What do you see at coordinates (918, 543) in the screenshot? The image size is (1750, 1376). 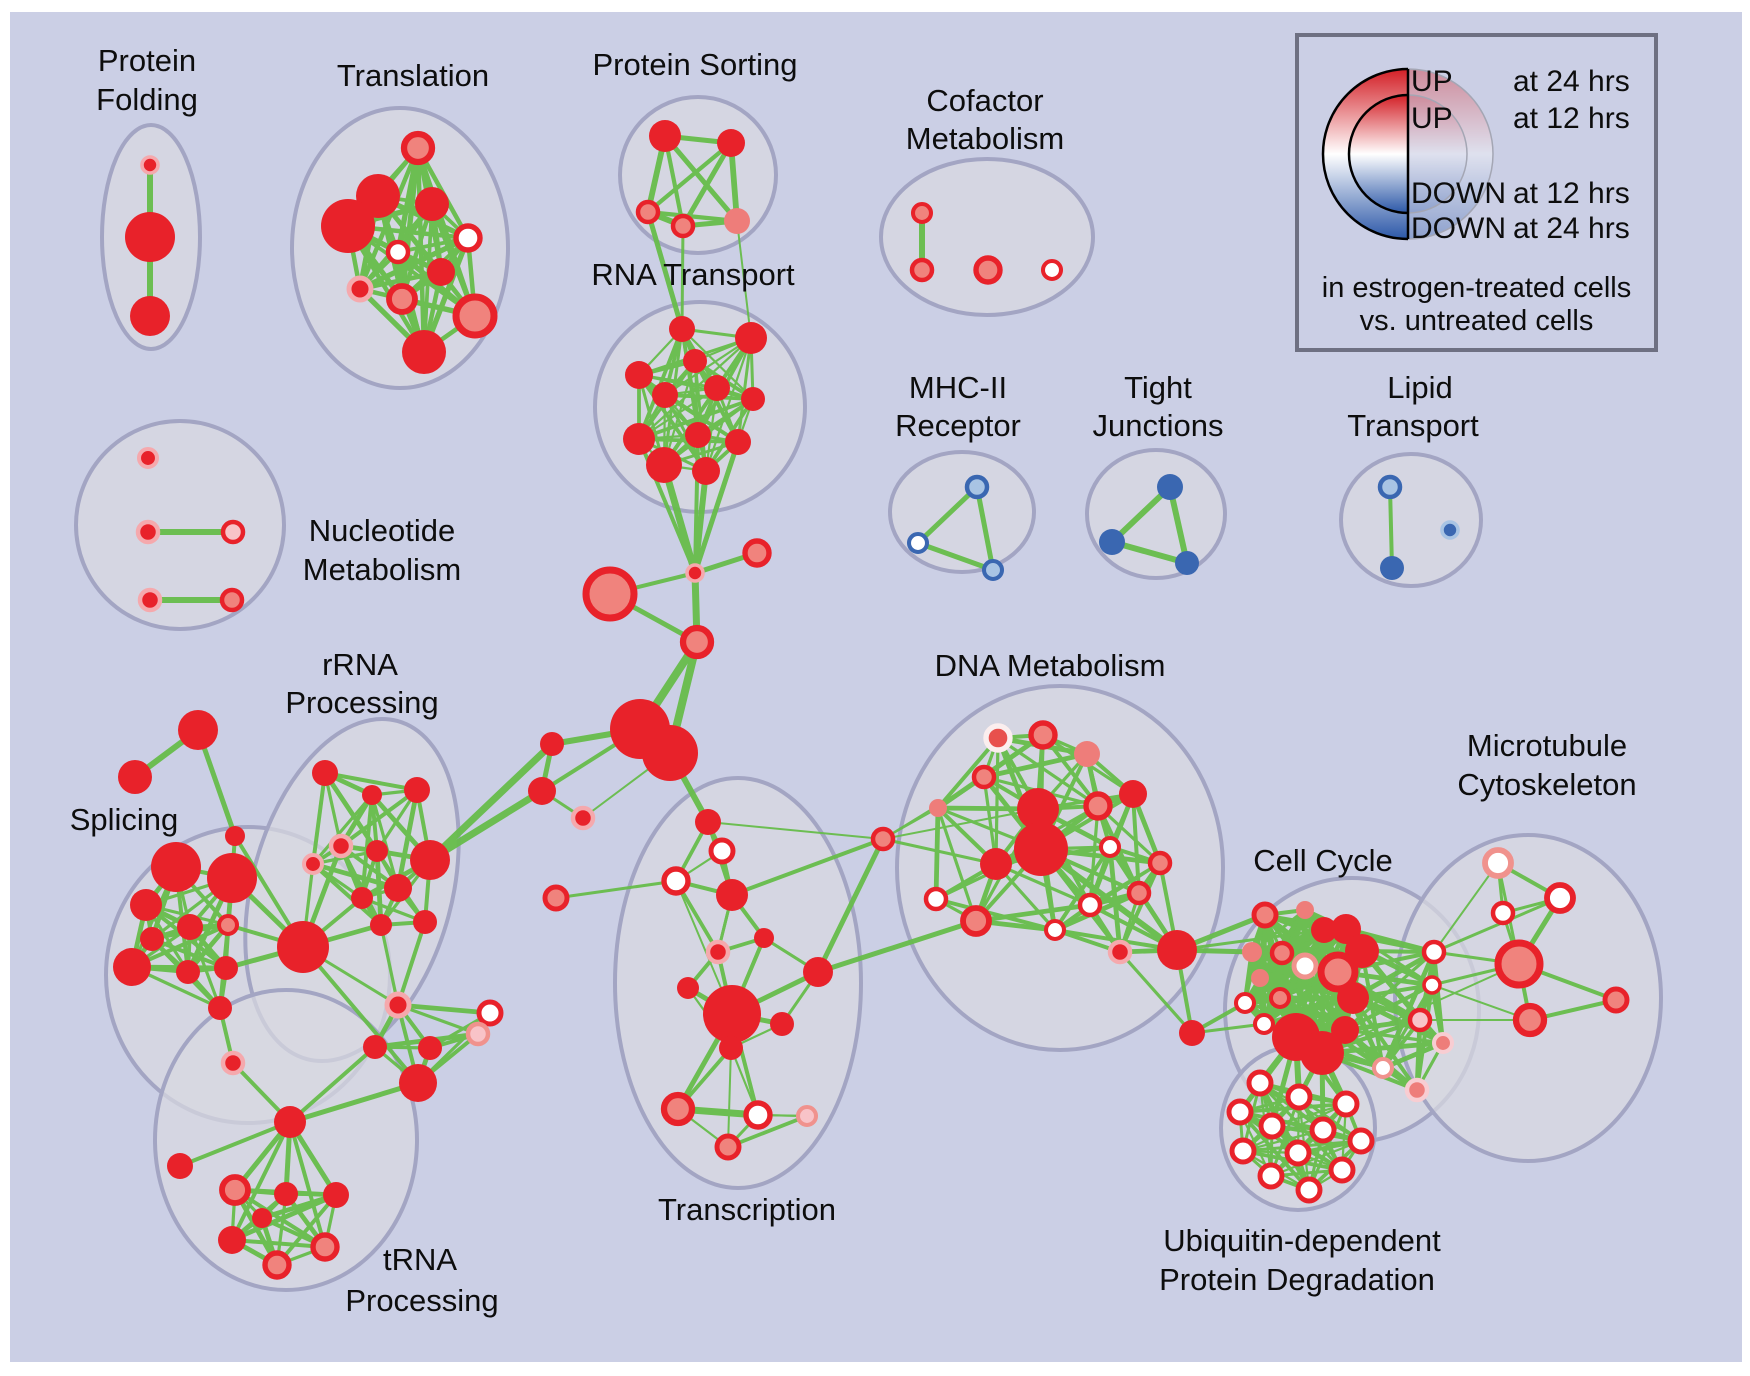 I see `gene-node-mhc` at bounding box center [918, 543].